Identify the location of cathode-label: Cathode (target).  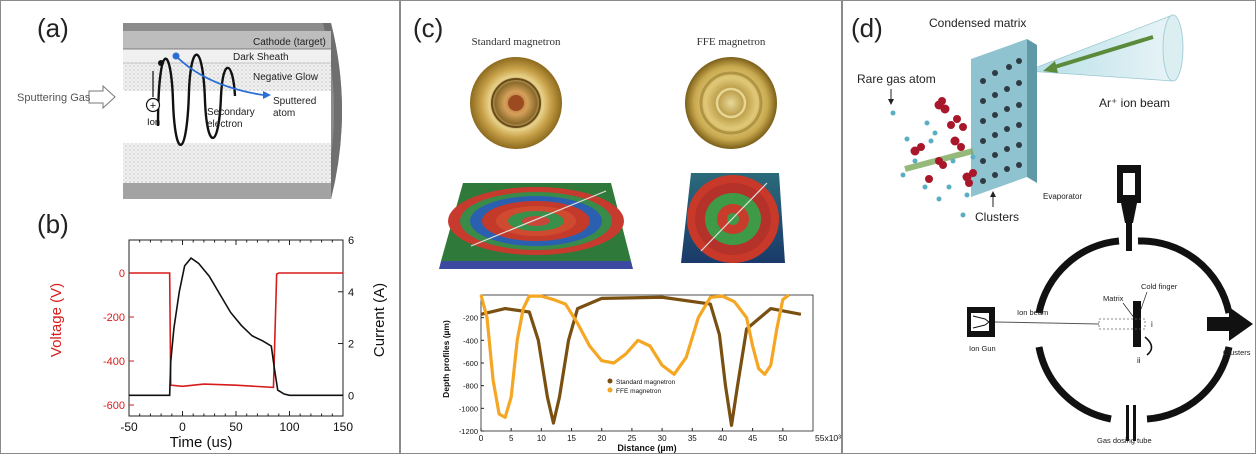
(289, 42).